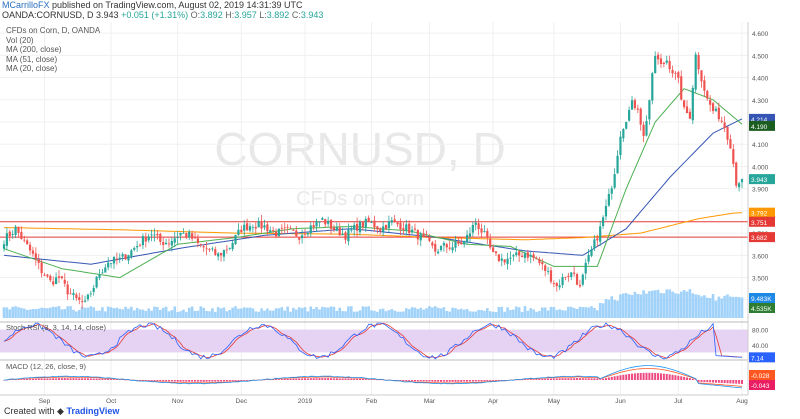 Image resolution: width=800 pixels, height=419 pixels. I want to click on price-tick-label: 3.500, so click(760, 279).